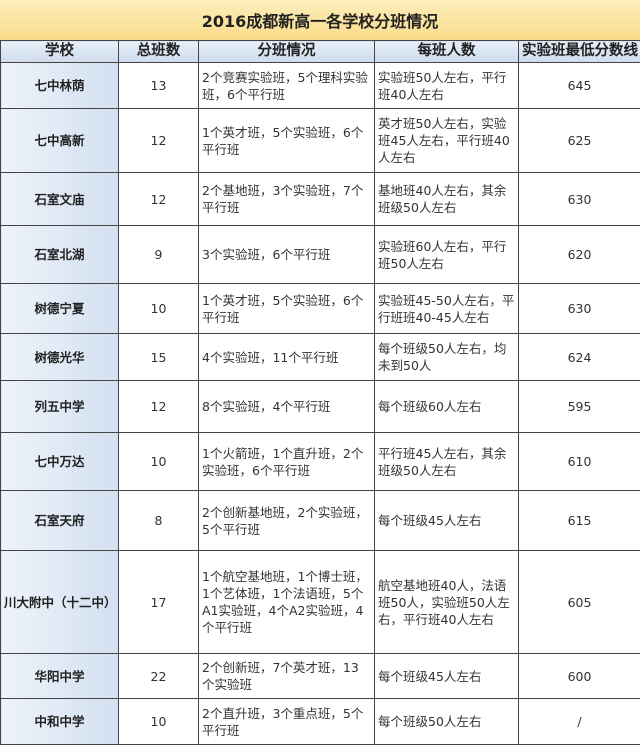  Describe the element at coordinates (287, 199) in the screenshot. I see `division-cell: 2个基地班，3个实验班，7个平行班` at that location.